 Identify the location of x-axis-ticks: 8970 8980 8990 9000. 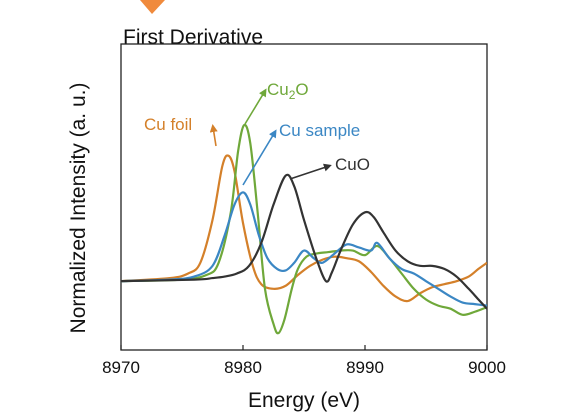
(304, 361).